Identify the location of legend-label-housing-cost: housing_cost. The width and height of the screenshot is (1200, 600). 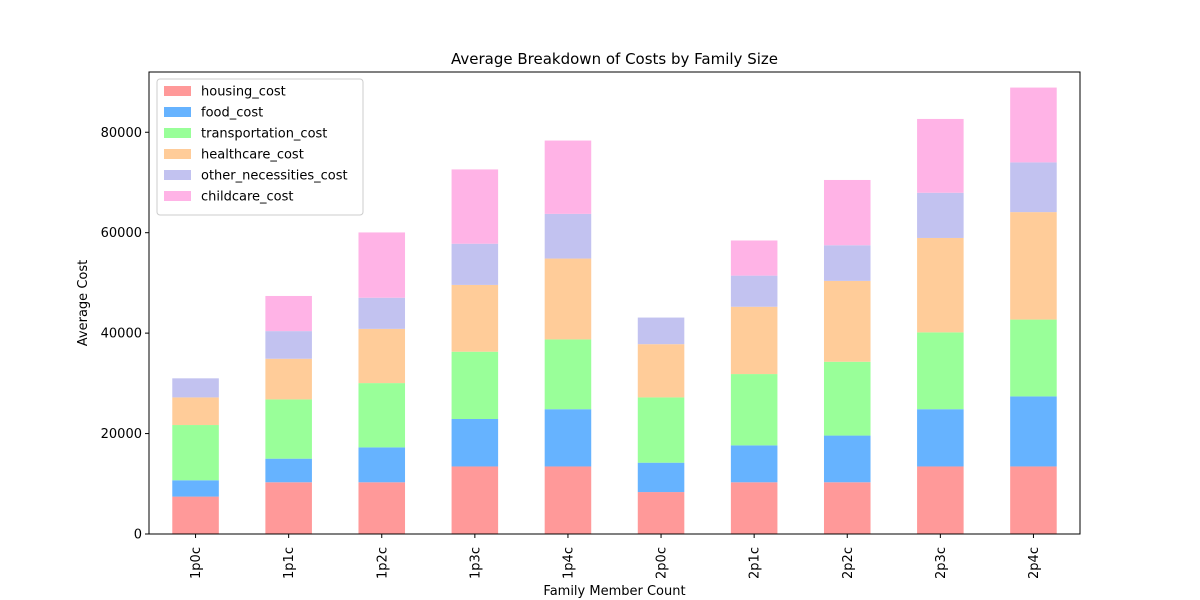
(243, 92).